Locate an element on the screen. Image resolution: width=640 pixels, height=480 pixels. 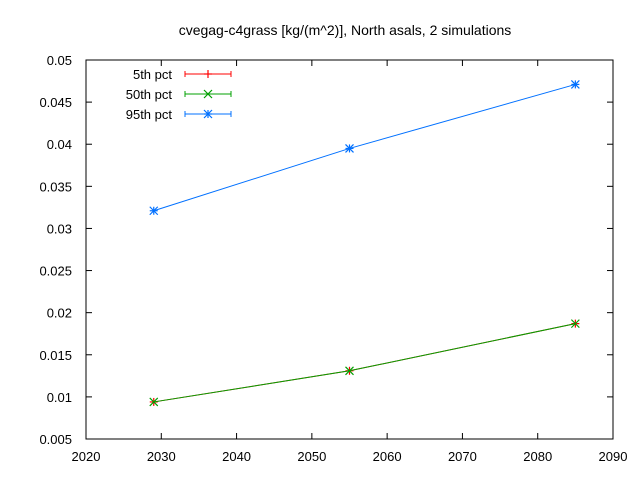
x-tick-label: 2040 is located at coordinates (236, 456).